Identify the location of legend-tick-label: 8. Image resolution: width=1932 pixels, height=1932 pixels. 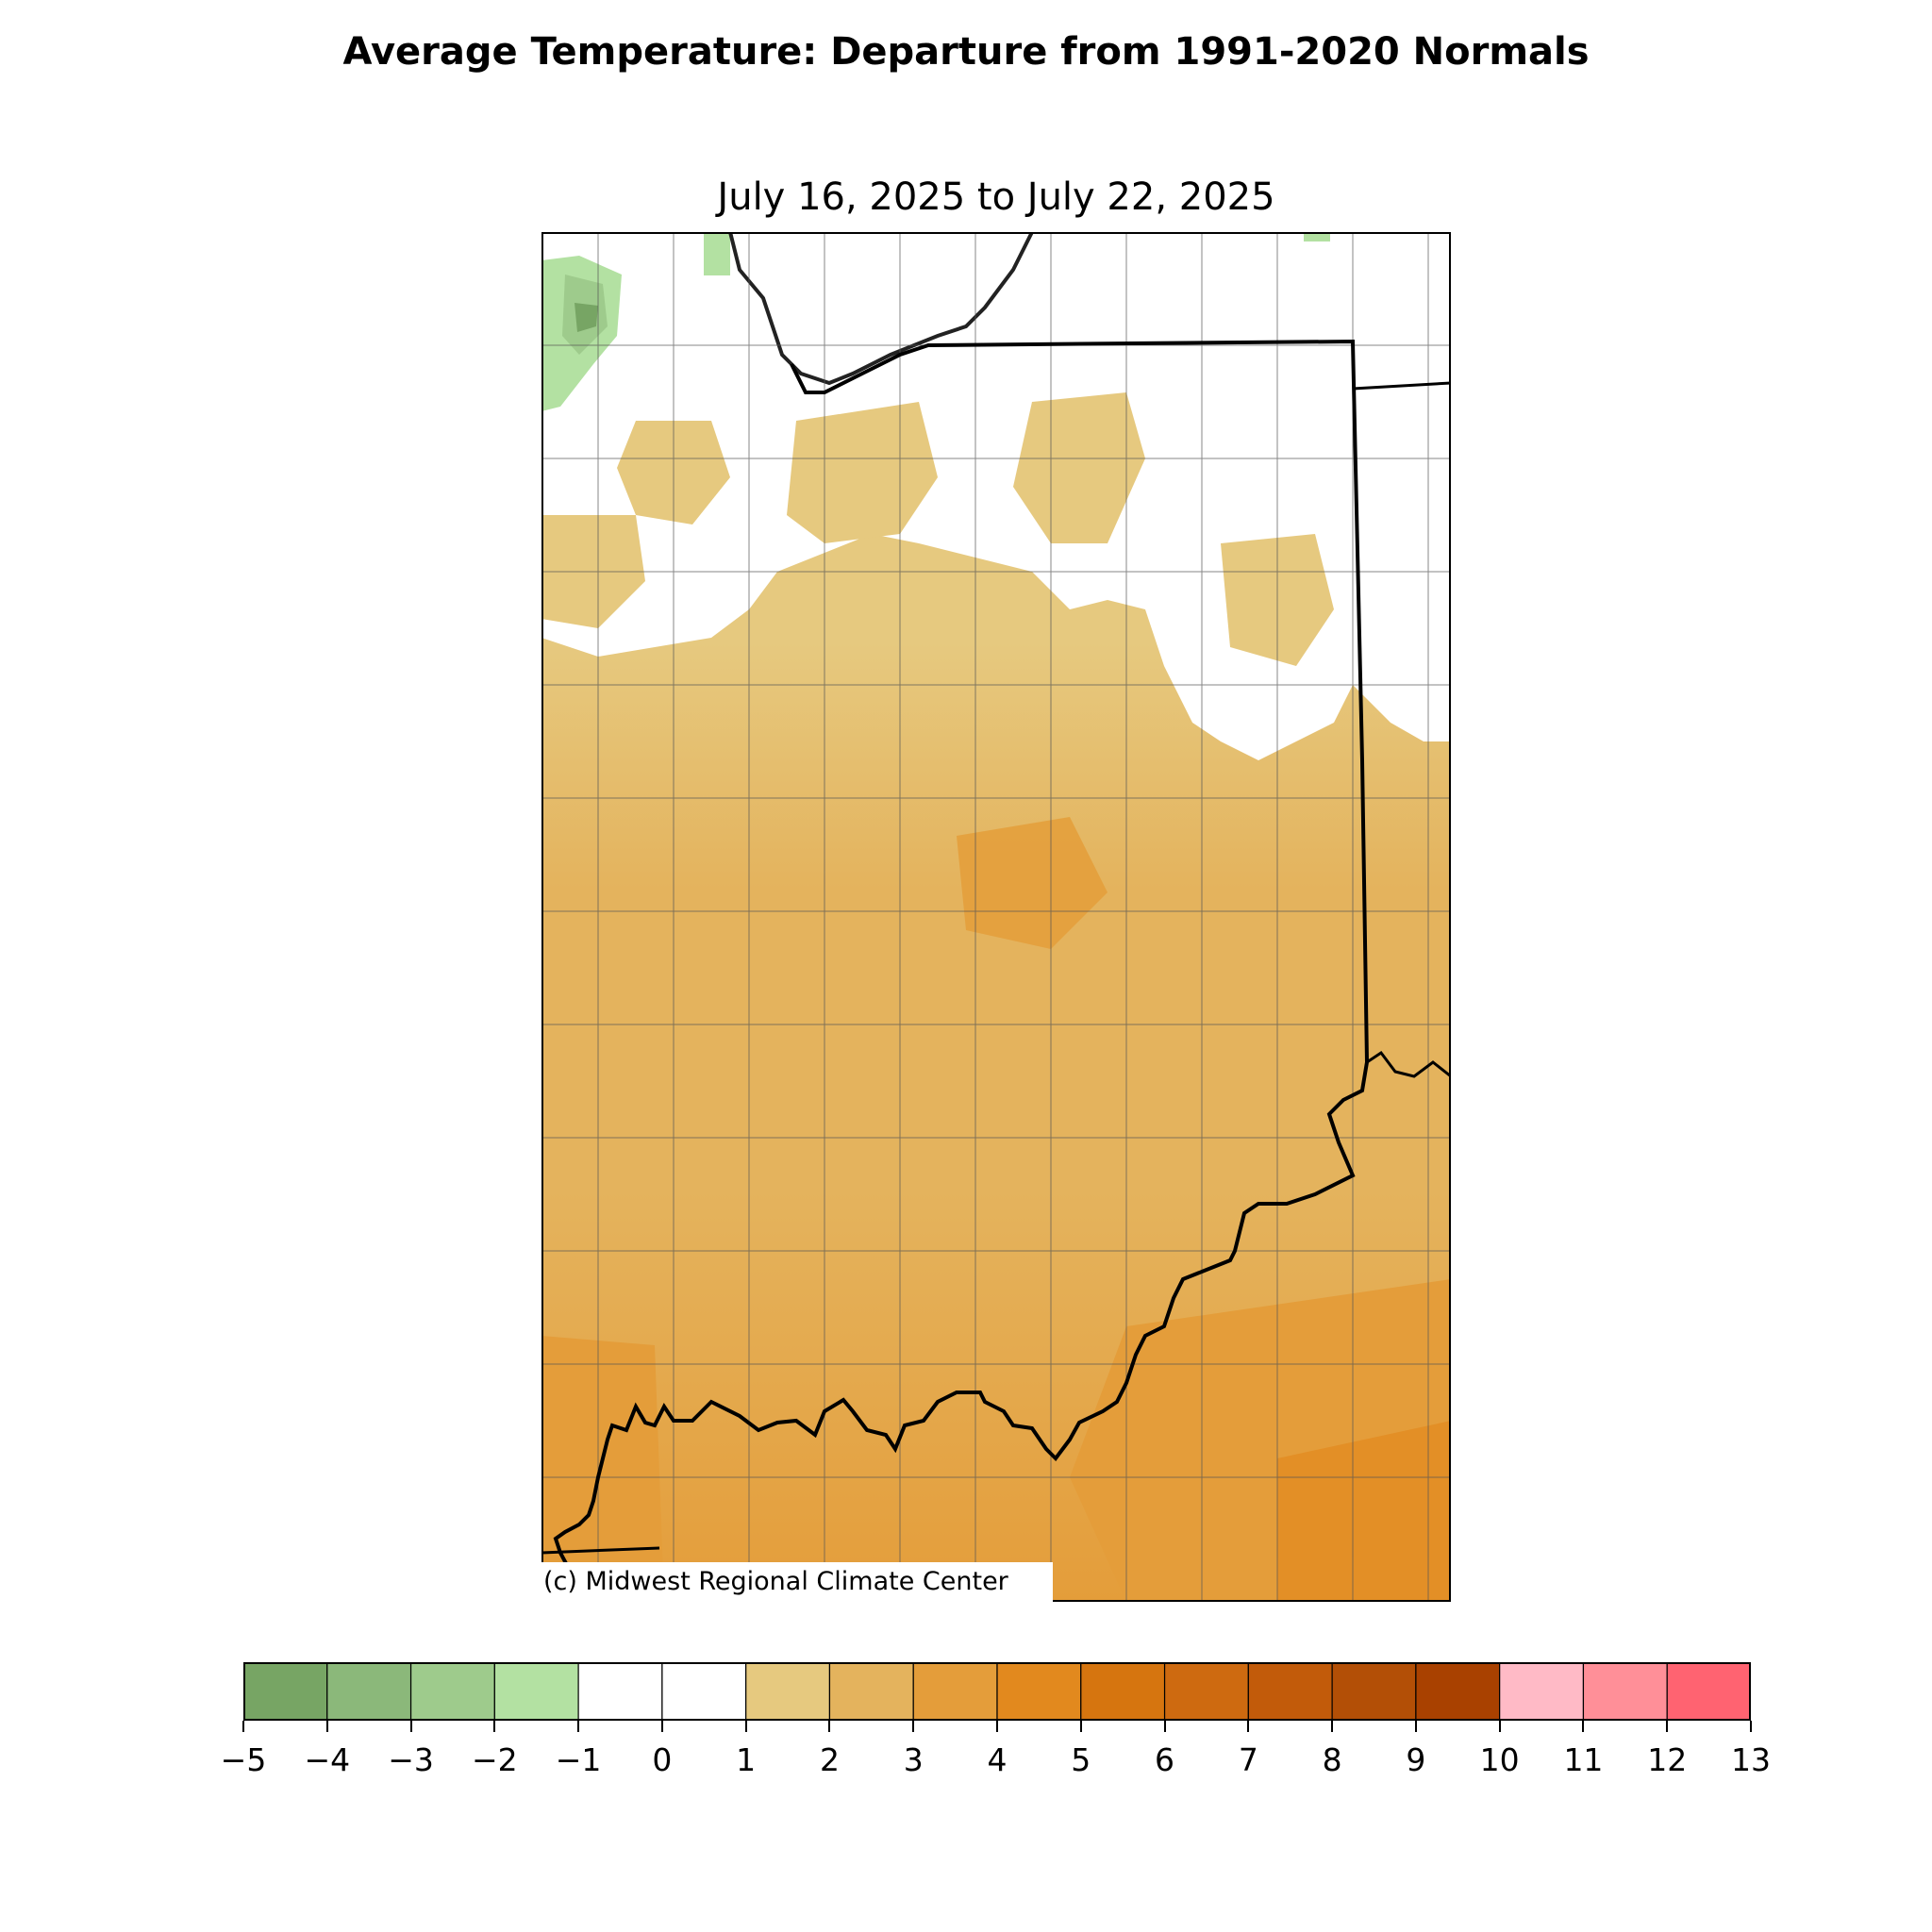
(1332, 1760).